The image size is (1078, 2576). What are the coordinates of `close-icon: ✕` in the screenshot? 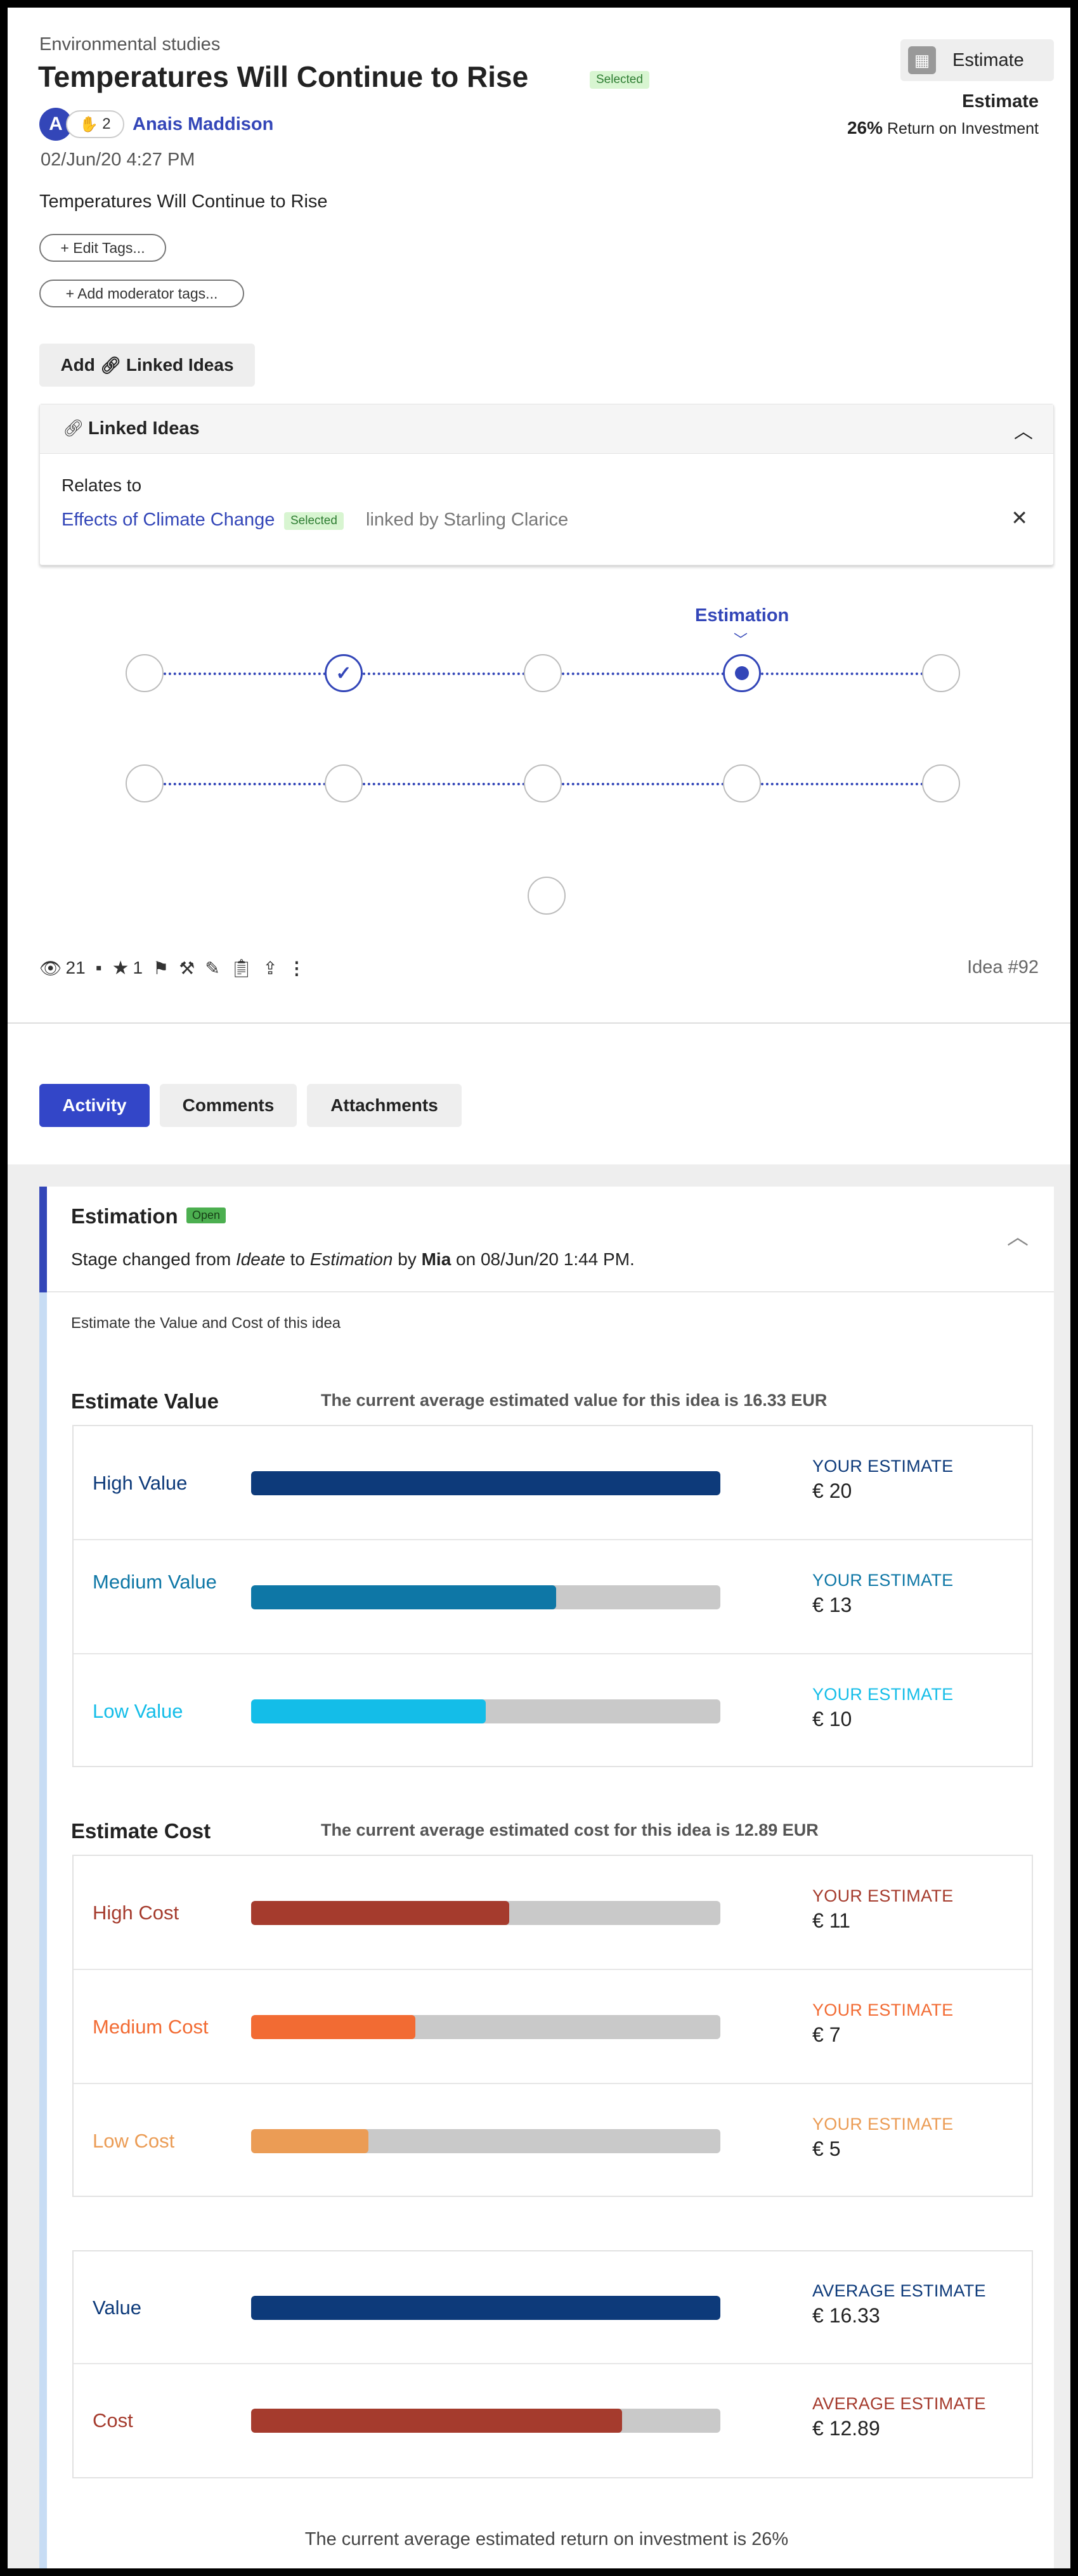 It's located at (1019, 517).